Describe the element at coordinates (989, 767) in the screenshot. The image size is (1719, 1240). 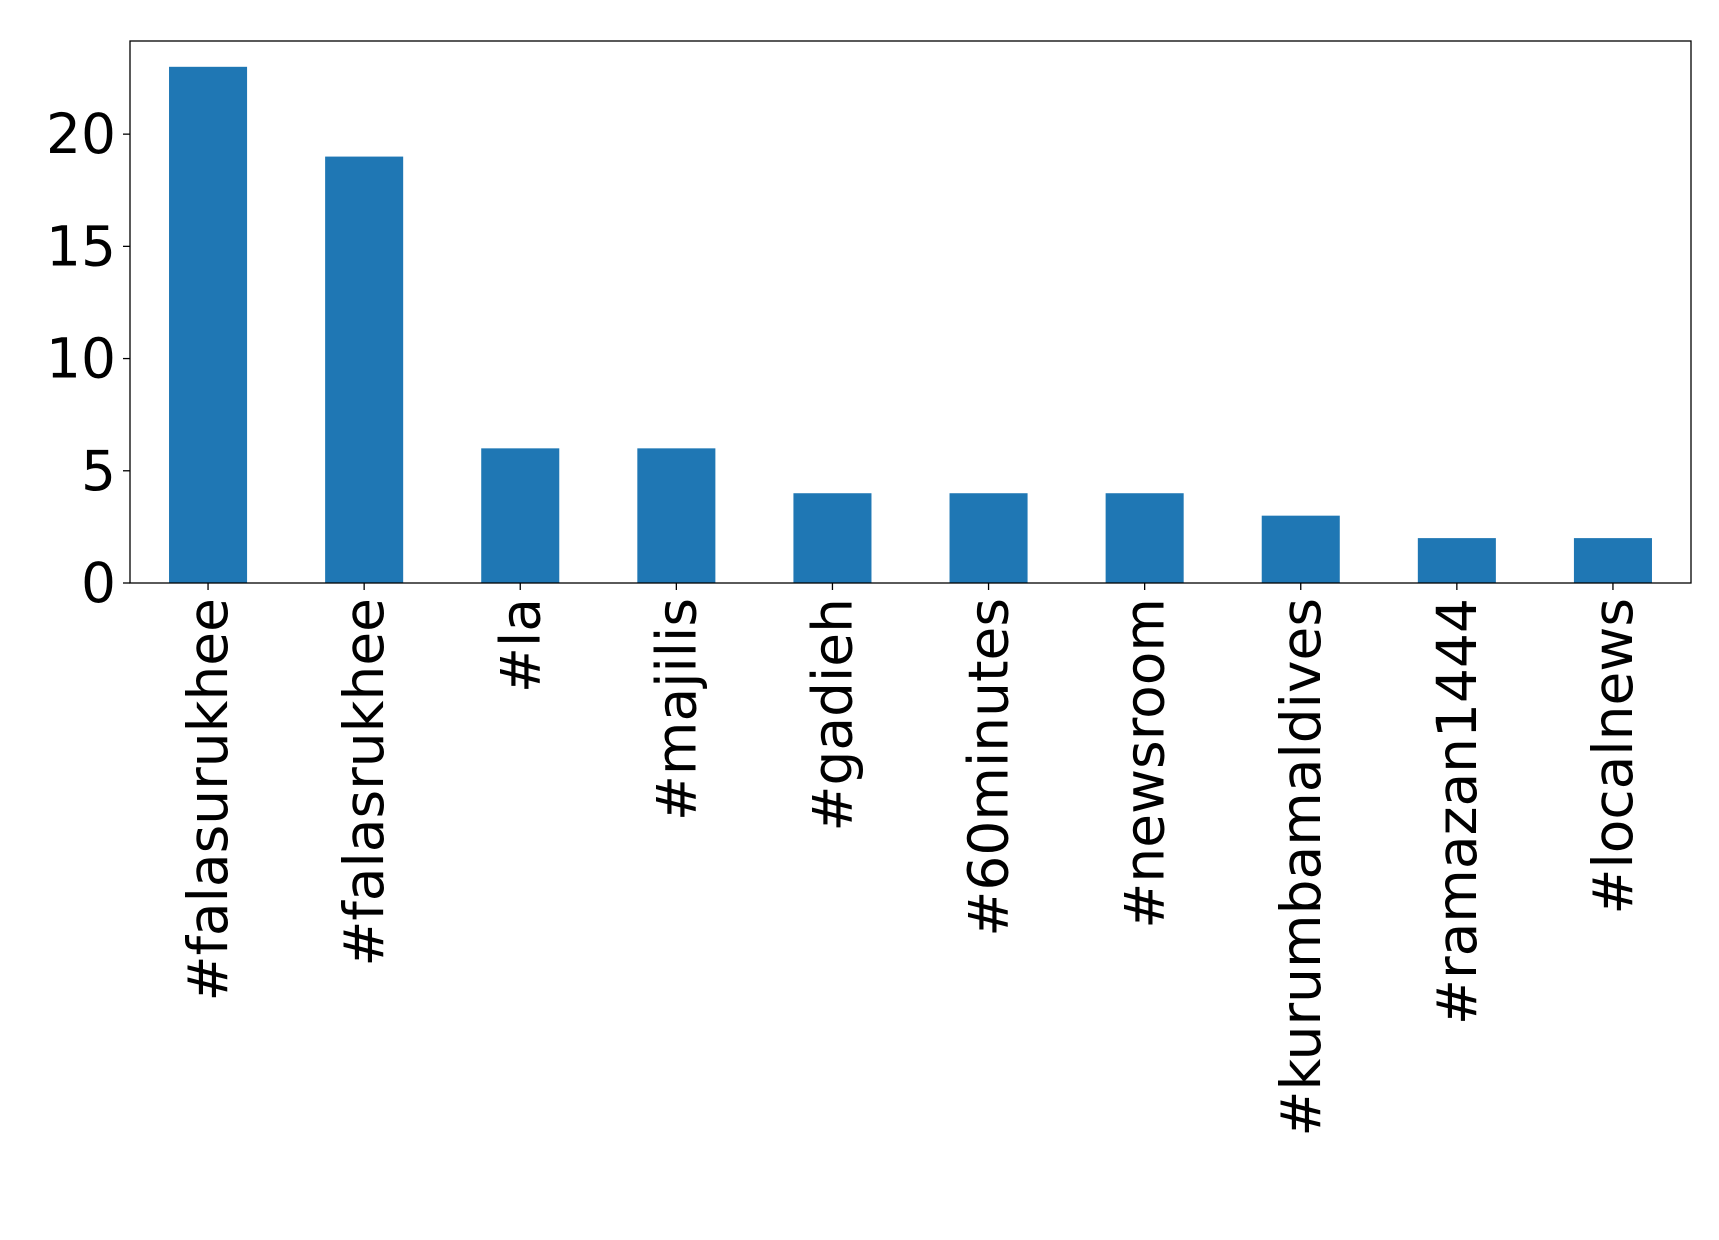
I see `x-tick-label-5: #60minutes` at that location.